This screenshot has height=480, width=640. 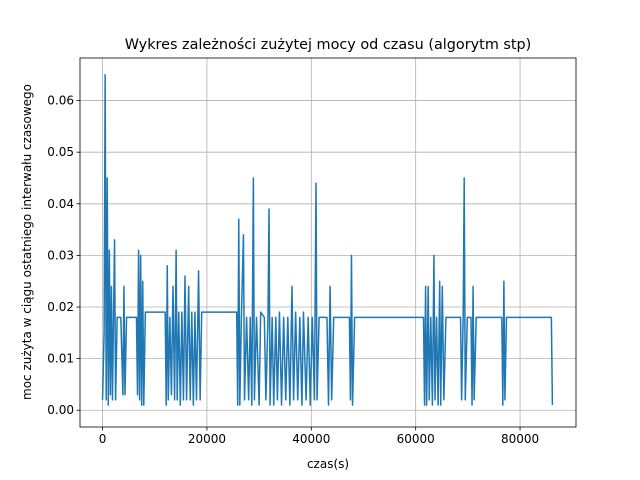 What do you see at coordinates (60, 359) in the screenshot?
I see `y-tick-label: 0.01` at bounding box center [60, 359].